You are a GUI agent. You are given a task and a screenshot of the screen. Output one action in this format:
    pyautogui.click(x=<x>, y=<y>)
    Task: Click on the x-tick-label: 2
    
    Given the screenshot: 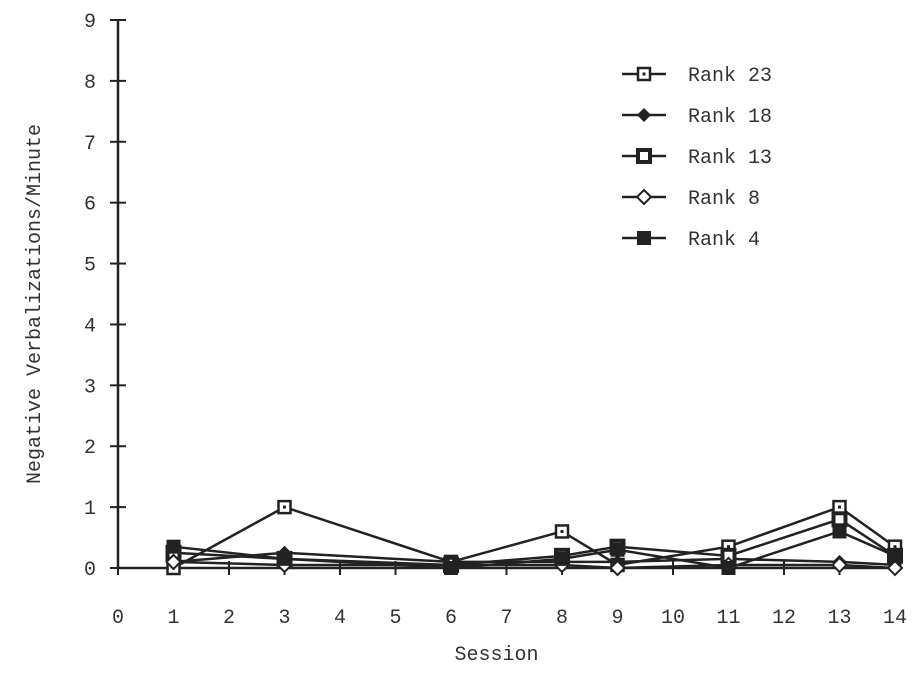 What is the action you would take?
    pyautogui.click(x=229, y=618)
    